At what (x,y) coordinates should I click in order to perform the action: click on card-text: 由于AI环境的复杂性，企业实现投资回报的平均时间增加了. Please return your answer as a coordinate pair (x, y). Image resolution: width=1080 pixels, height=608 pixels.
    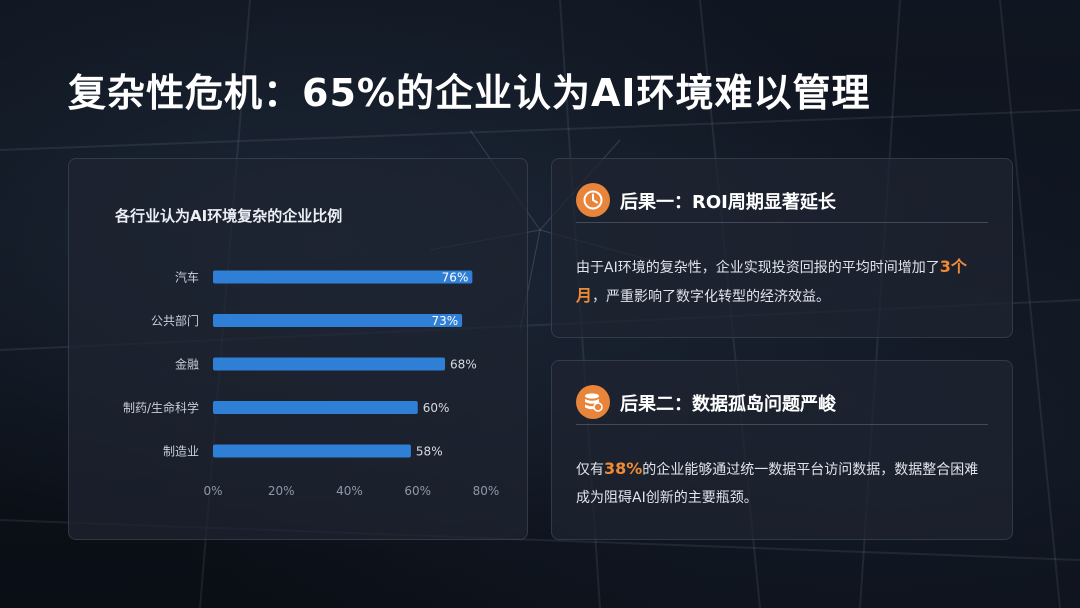
    Looking at the image, I should click on (758, 268).